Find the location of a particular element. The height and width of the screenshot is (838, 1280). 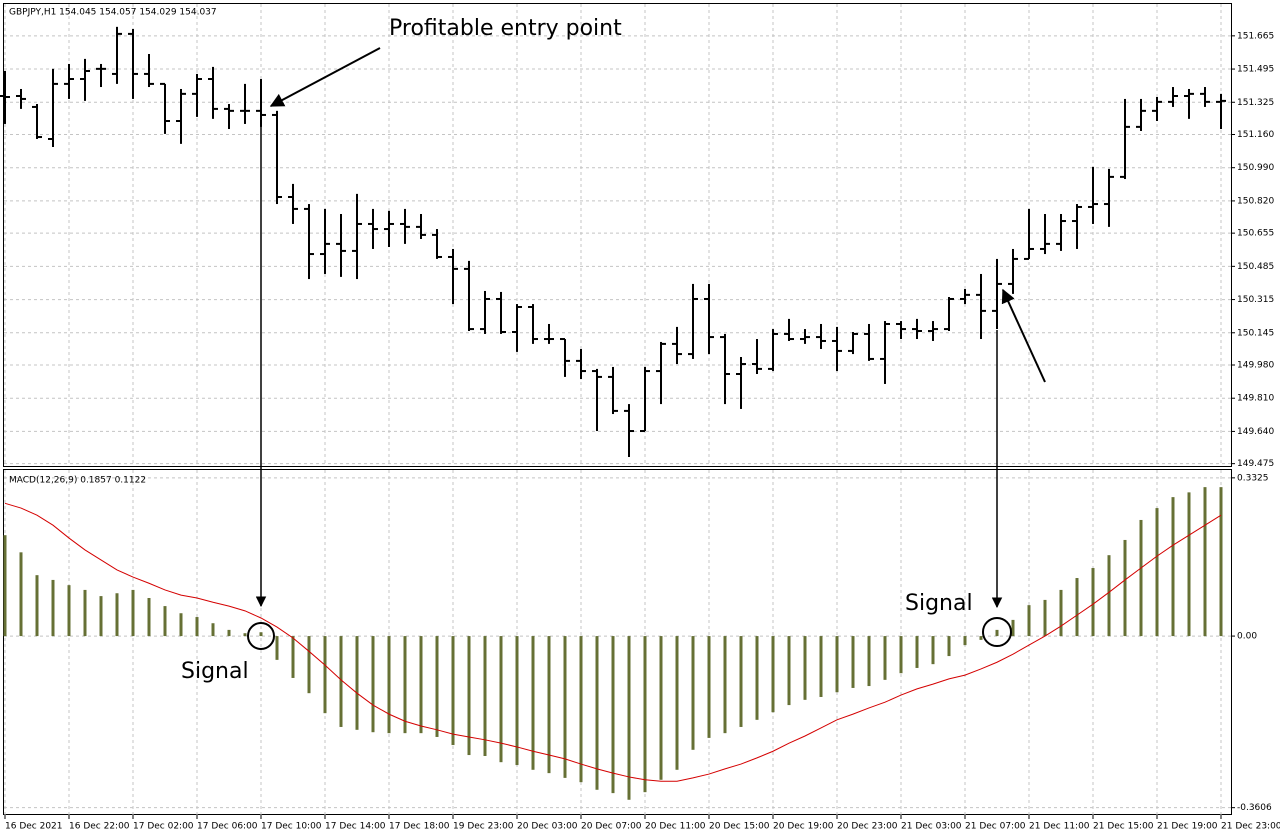

y-tick-label: 150.655 is located at coordinates (1255, 234).